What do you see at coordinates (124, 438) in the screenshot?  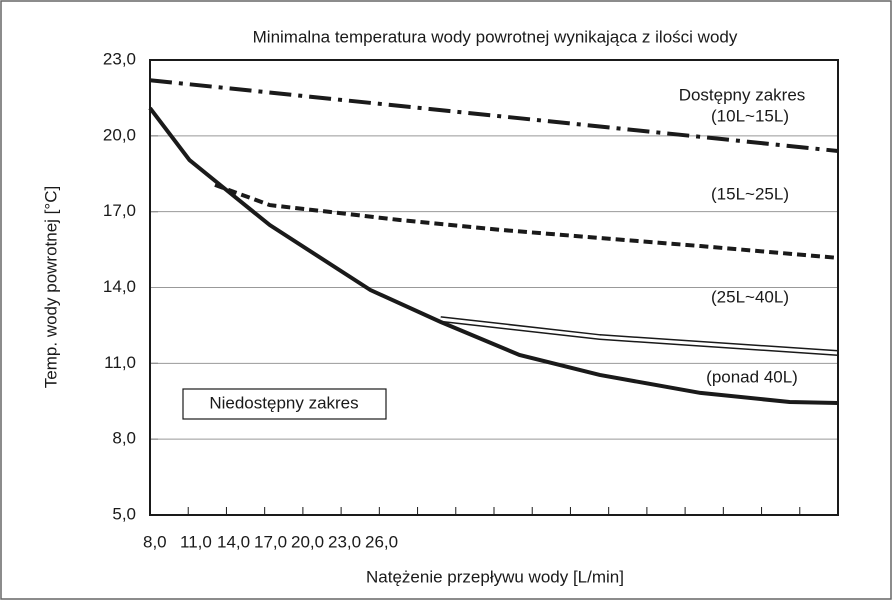 I see `y-tick-label: 8,0` at bounding box center [124, 438].